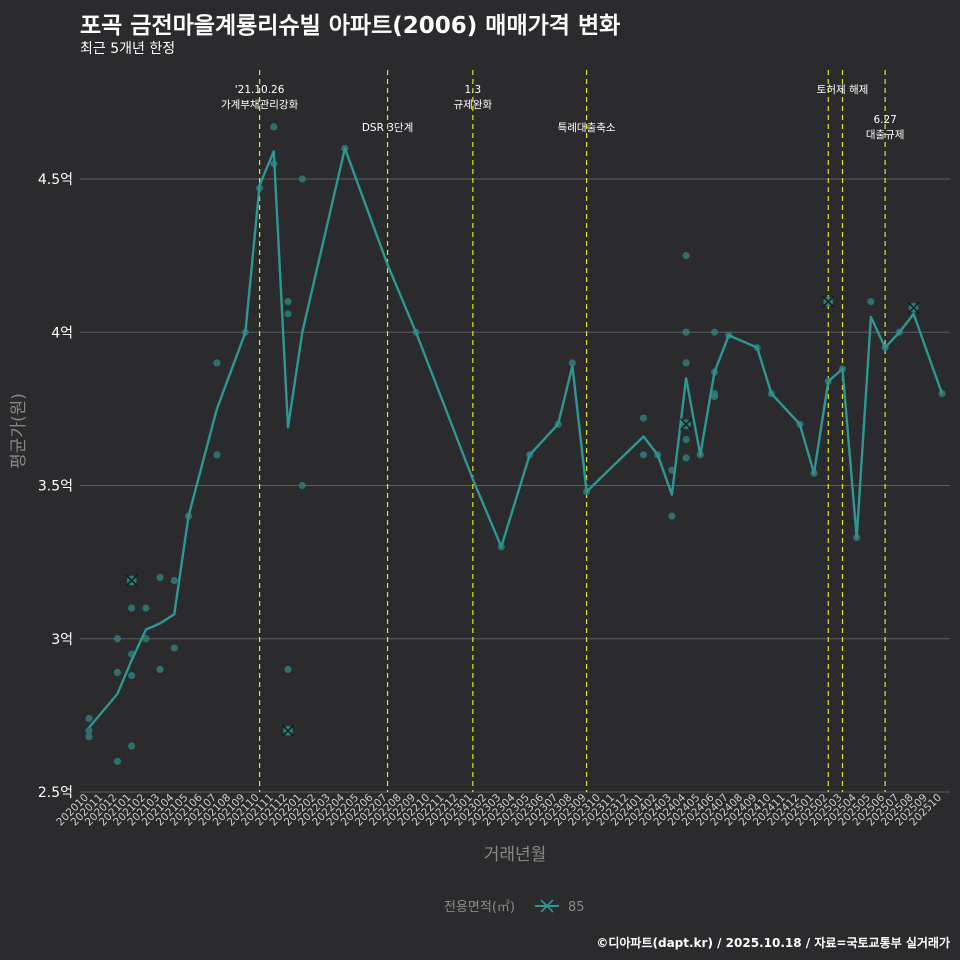 The image size is (960, 960). I want to click on event-annotation: 규제완화, so click(473, 104).